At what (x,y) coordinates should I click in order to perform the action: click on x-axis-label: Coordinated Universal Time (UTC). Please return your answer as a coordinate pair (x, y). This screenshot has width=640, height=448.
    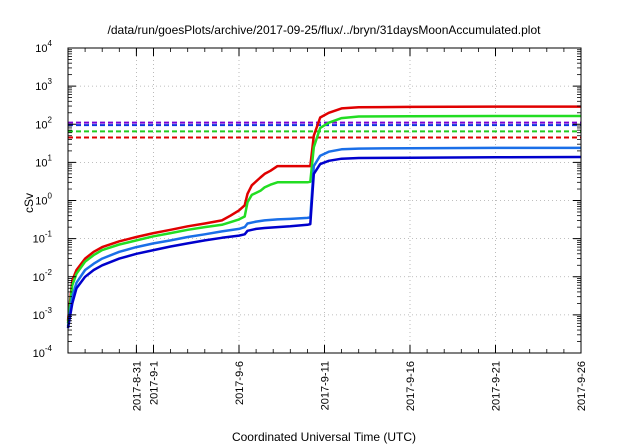
    Looking at the image, I should click on (324, 437).